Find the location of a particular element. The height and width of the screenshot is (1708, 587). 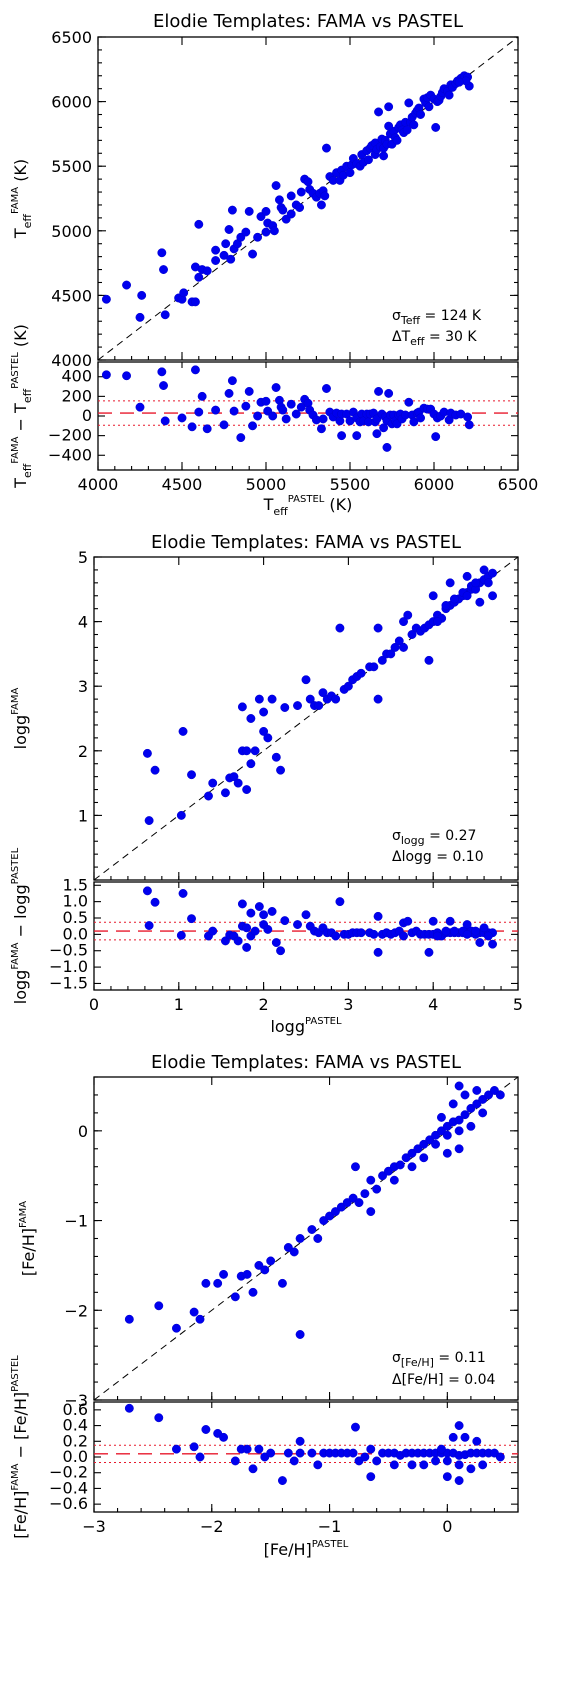

rlab-minus: − is located at coordinates (20, 425).